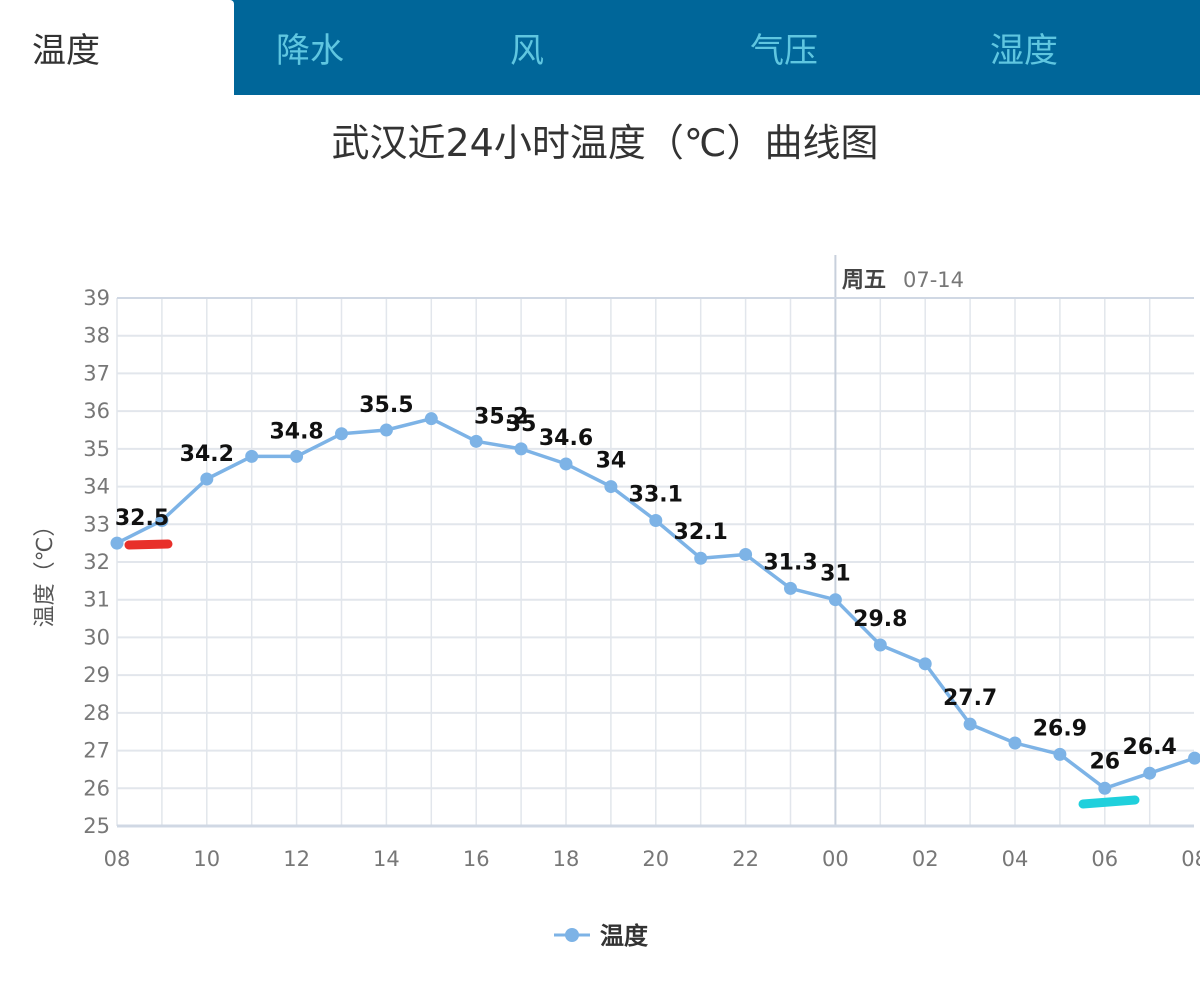 The width and height of the screenshot is (1200, 999). I want to click on data-label: 34.2, so click(207, 454).